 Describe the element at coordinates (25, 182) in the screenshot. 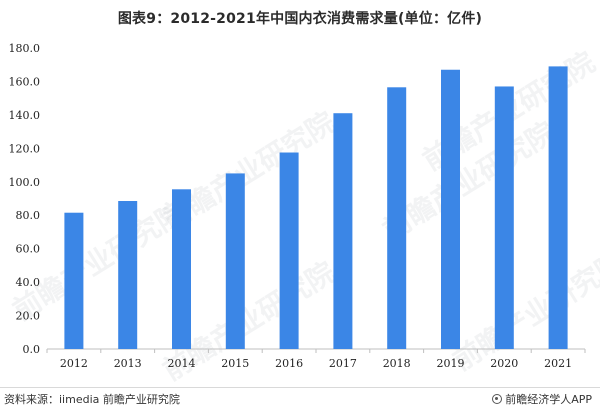

I see `y-tick-label: 100.0` at that location.